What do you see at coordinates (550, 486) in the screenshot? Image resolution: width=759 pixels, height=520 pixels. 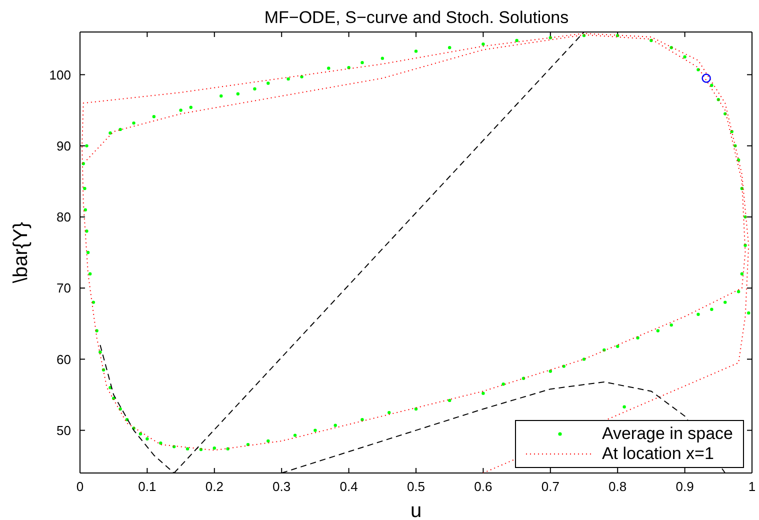 I see `x-tick-label: 0.7` at bounding box center [550, 486].